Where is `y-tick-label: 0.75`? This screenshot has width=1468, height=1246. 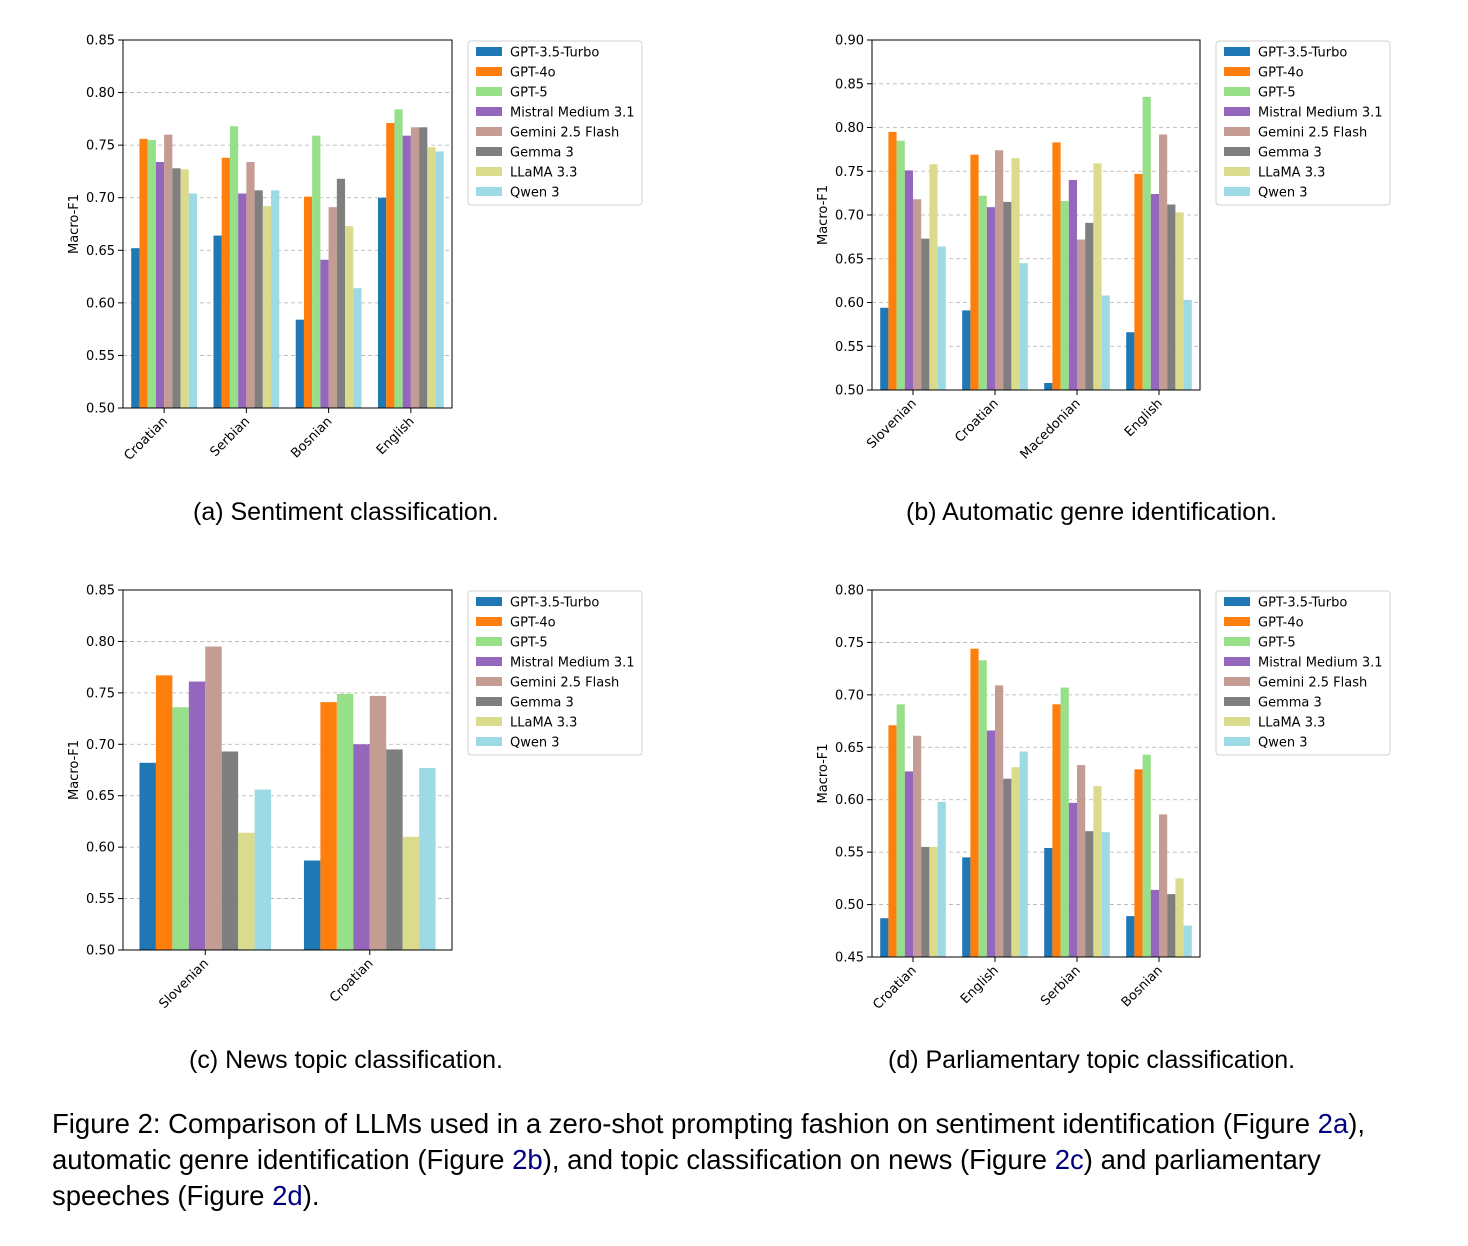 y-tick-label: 0.75 is located at coordinates (849, 172).